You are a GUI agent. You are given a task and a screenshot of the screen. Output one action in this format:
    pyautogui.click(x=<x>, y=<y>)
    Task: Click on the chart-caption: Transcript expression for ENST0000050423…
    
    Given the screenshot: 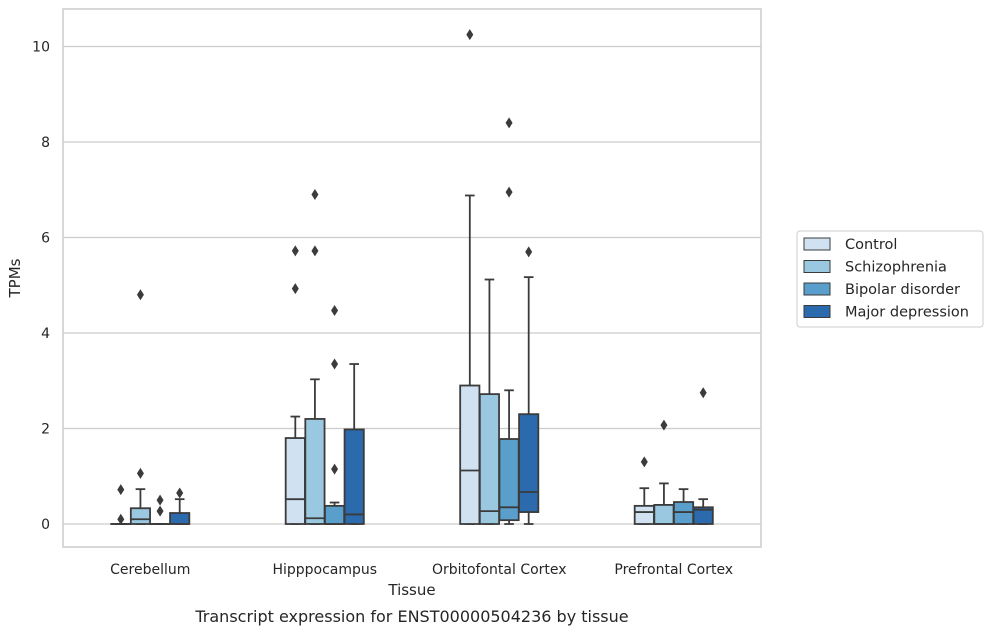 What is the action you would take?
    pyautogui.click(x=411, y=616)
    